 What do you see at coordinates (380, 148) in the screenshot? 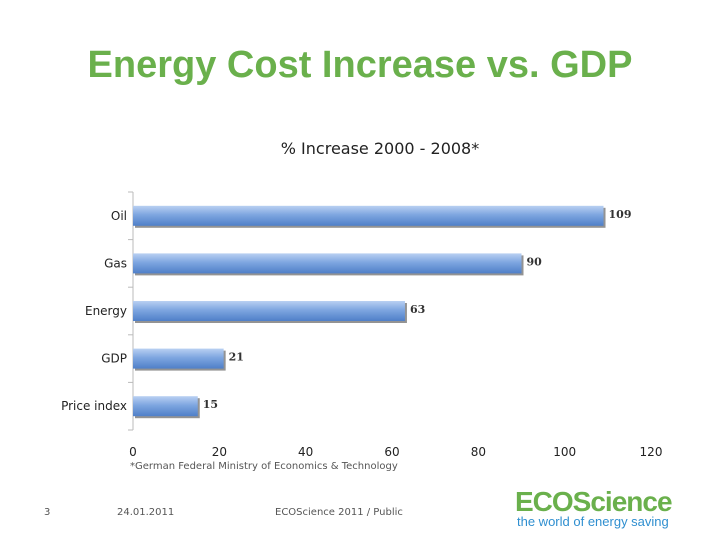
I see `chart-title: % Increase 2000 - 2008*` at bounding box center [380, 148].